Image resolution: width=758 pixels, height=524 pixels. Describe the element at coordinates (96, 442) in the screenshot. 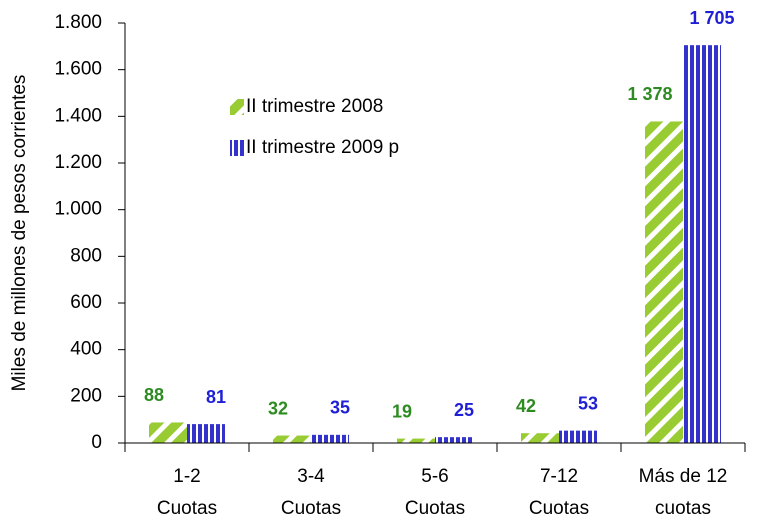

I see `y-tick-label: 0` at that location.